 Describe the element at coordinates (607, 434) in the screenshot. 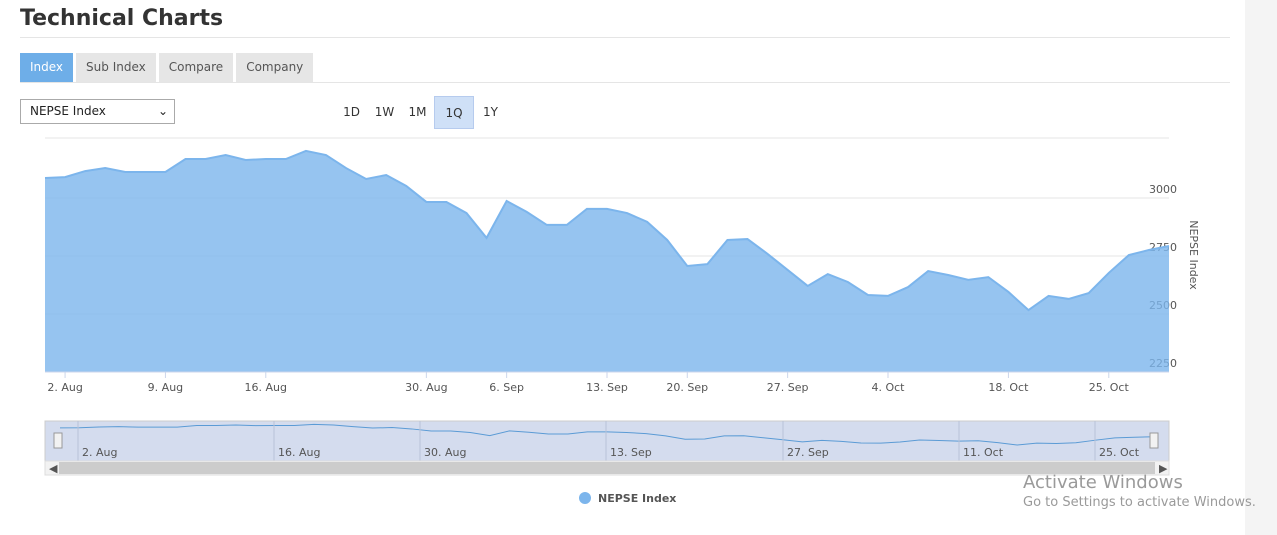

I see `navigator-line` at that location.